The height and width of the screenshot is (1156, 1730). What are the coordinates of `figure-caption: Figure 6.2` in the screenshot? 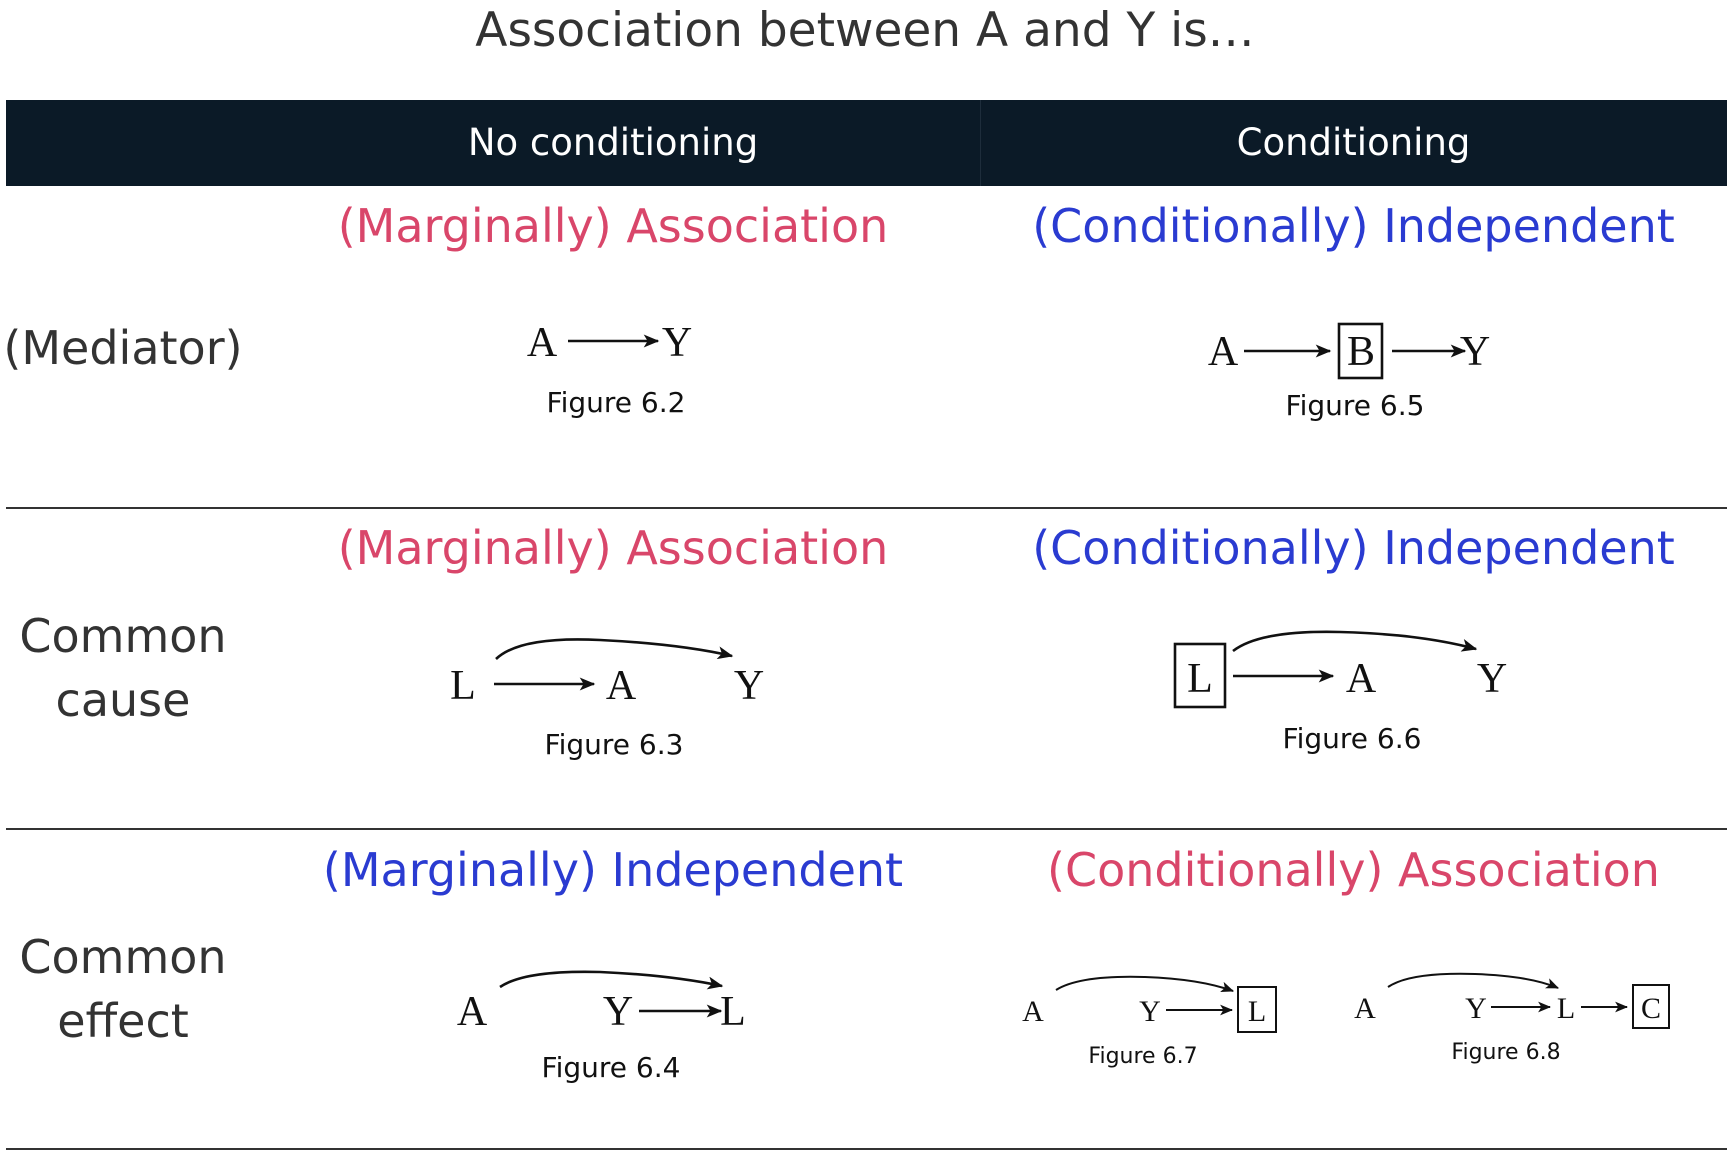 It's located at (616, 402).